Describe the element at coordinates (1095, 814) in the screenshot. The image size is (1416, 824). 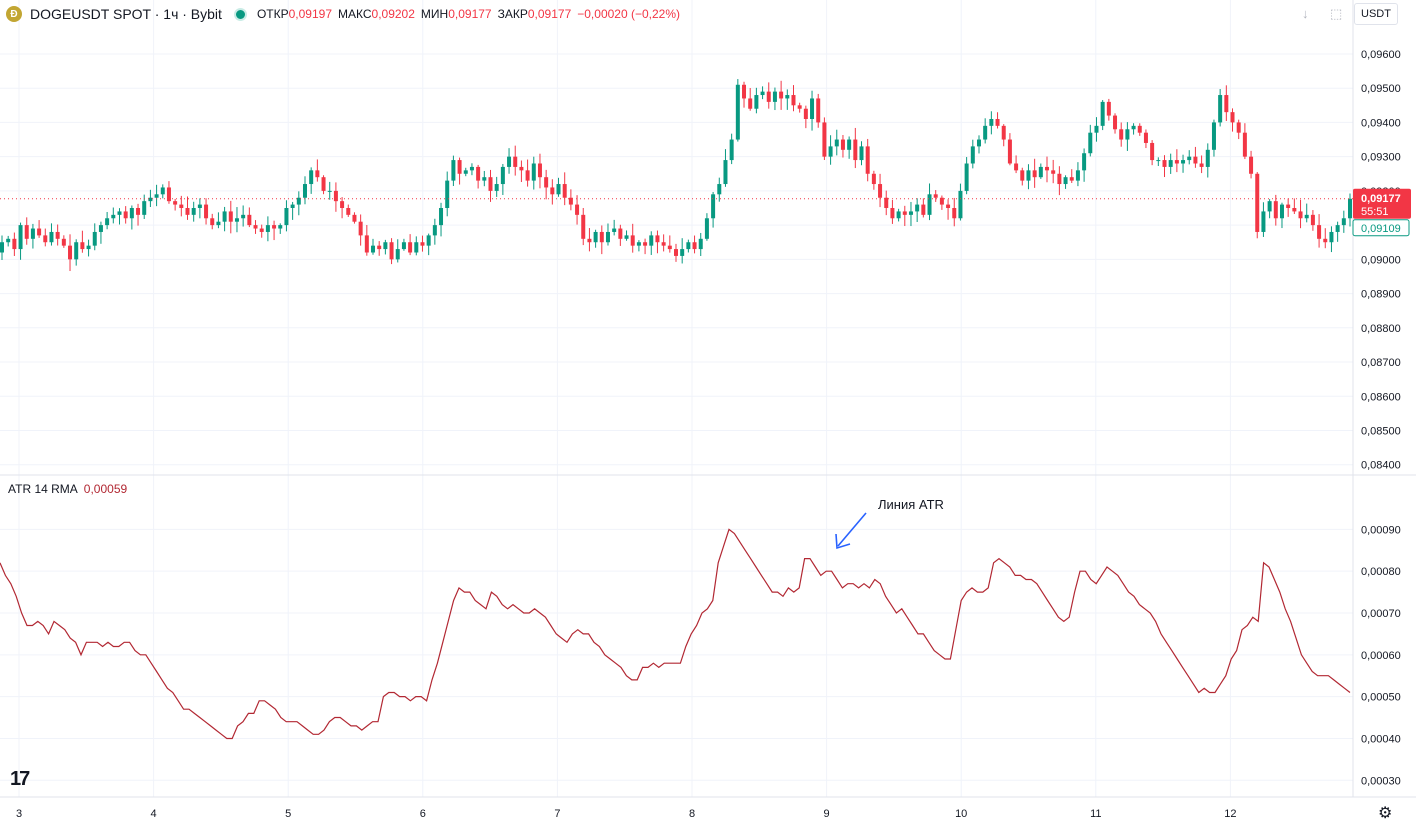
I see `x-tick-label: 11` at that location.